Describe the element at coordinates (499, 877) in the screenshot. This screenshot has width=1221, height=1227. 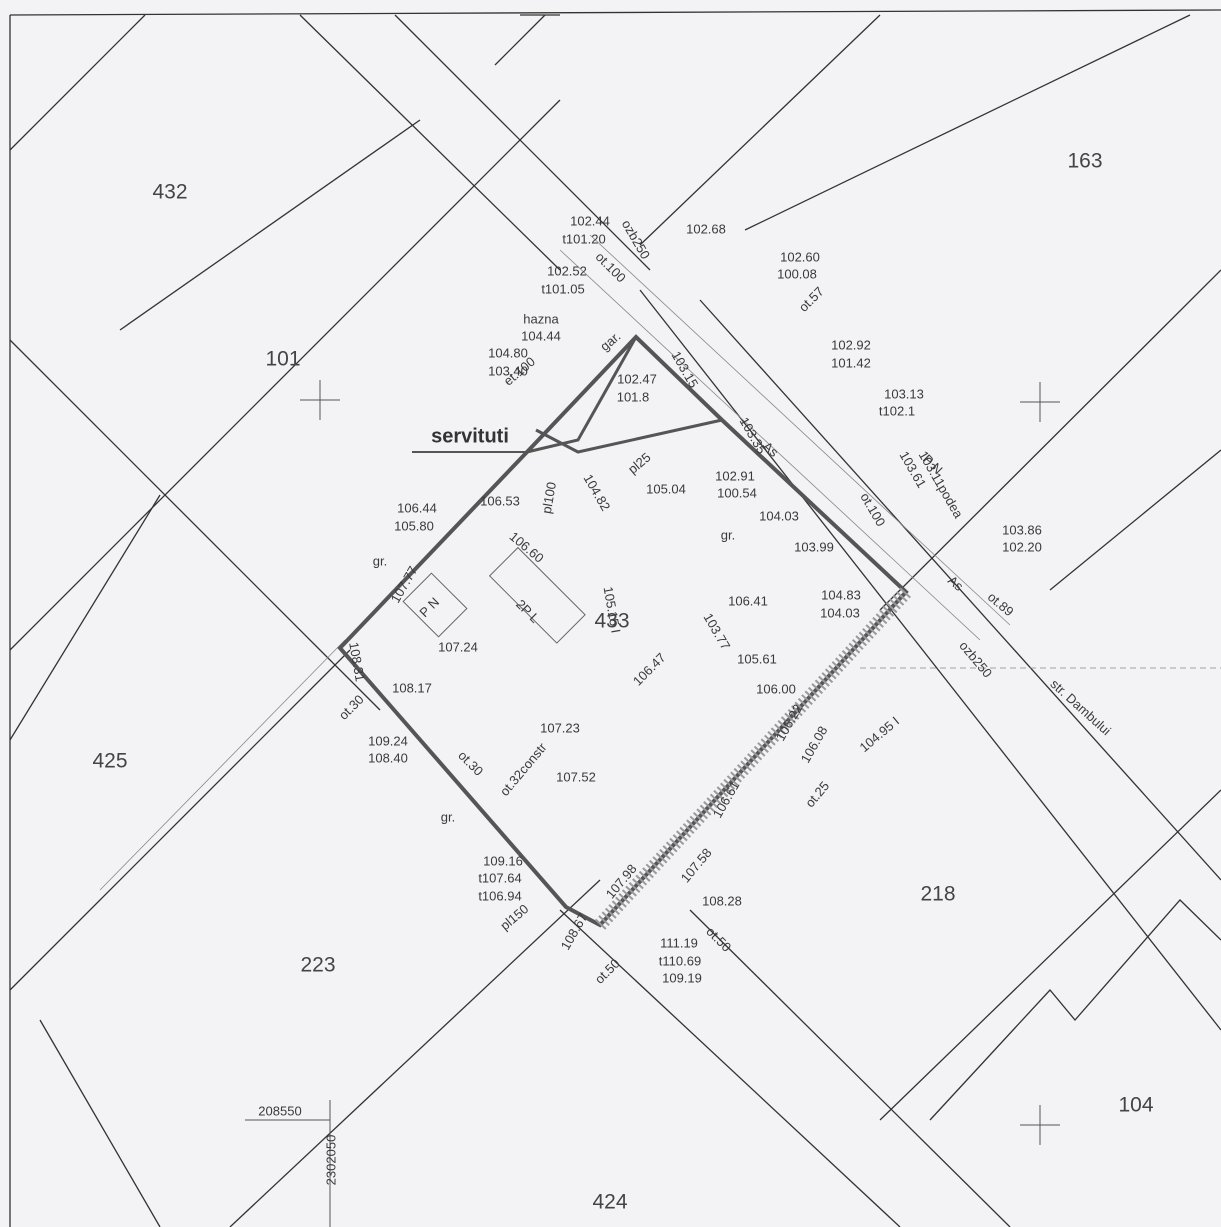
I see `annotation: t107.64` at that location.